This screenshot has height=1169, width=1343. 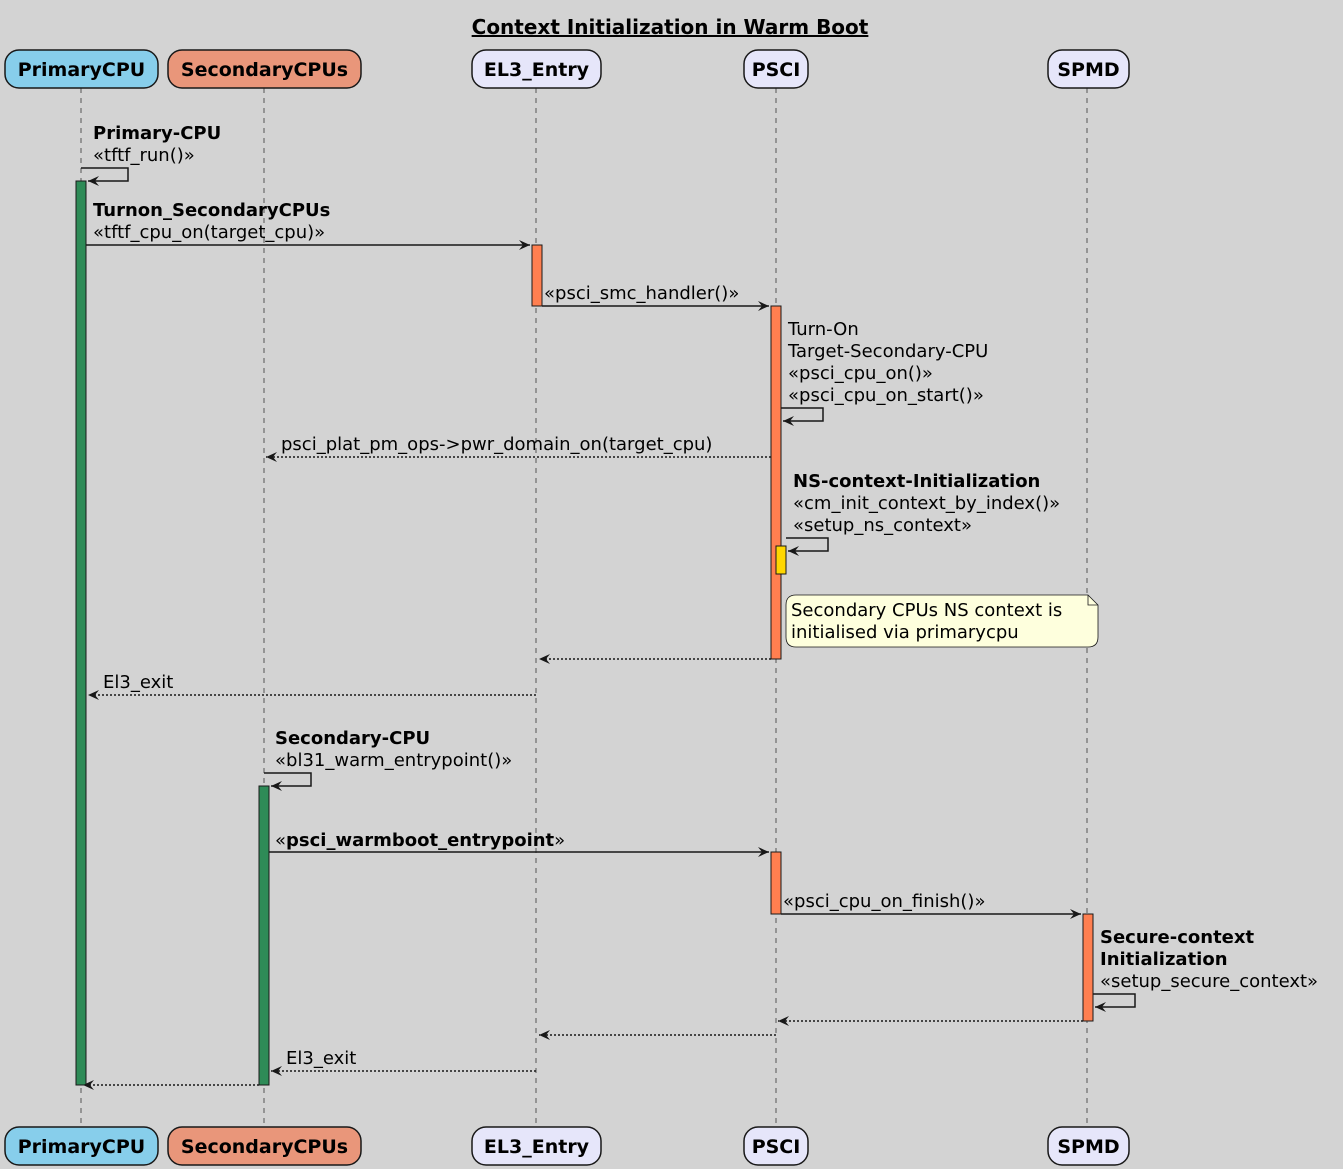 I want to click on participant-spmd-header: SPMD, so click(x=1088, y=69).